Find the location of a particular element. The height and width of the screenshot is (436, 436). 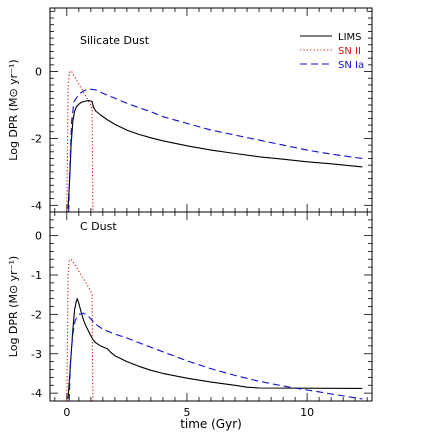

legend-label: LIMS is located at coordinates (350, 37).